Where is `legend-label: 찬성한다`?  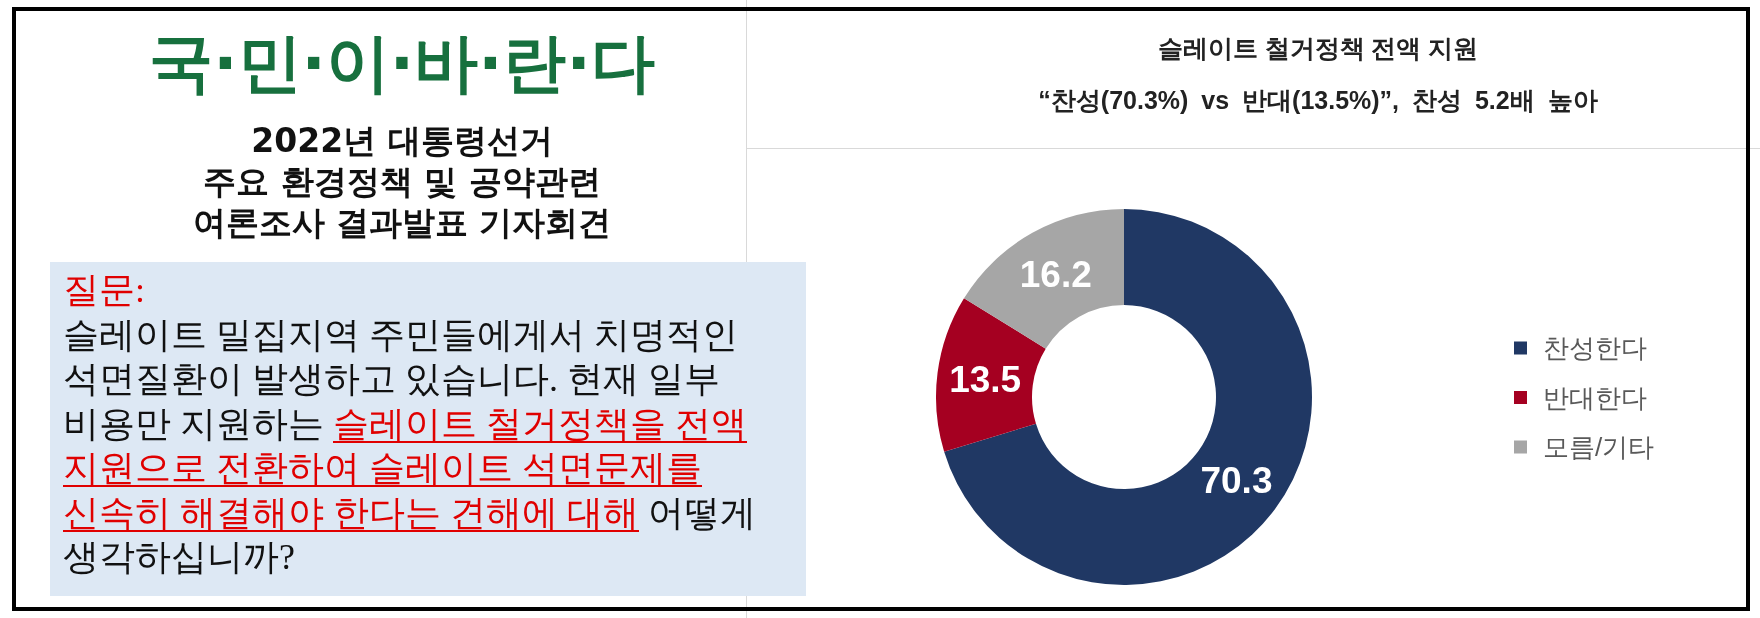 legend-label: 찬성한다 is located at coordinates (1595, 348).